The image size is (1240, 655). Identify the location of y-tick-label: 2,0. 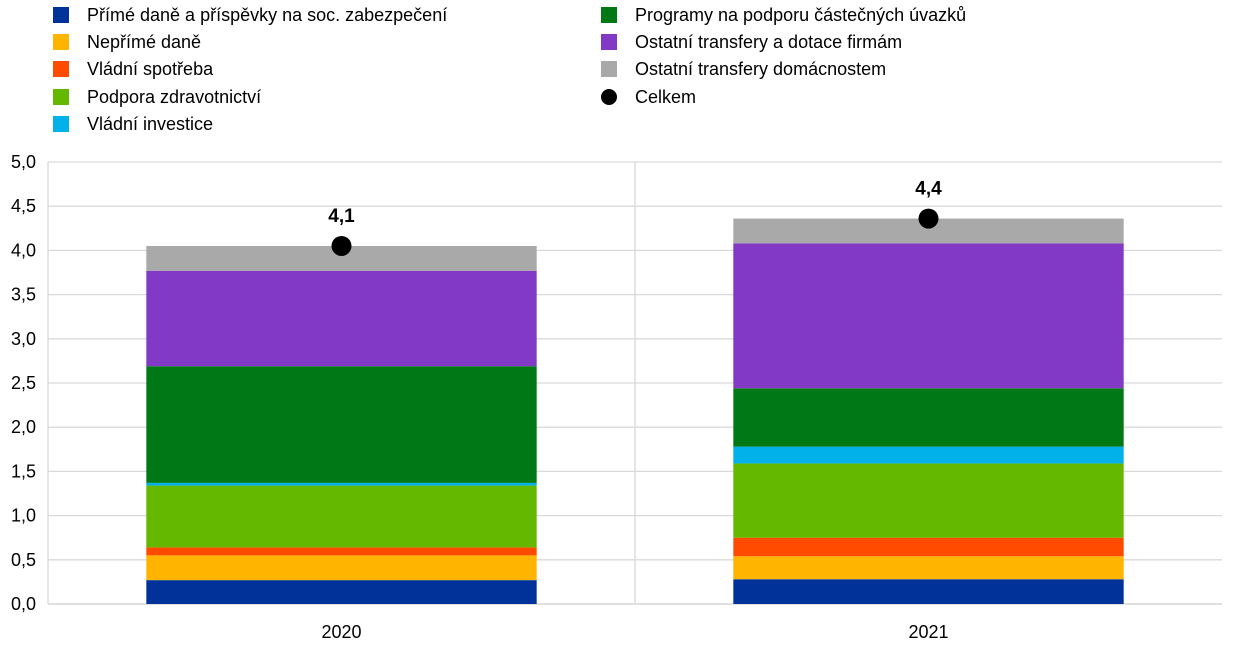
(23, 427).